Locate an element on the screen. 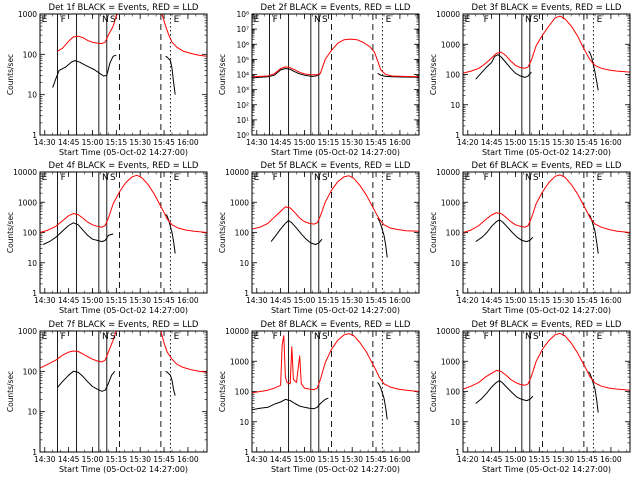  plot-frame is located at coordinates (335, 232).